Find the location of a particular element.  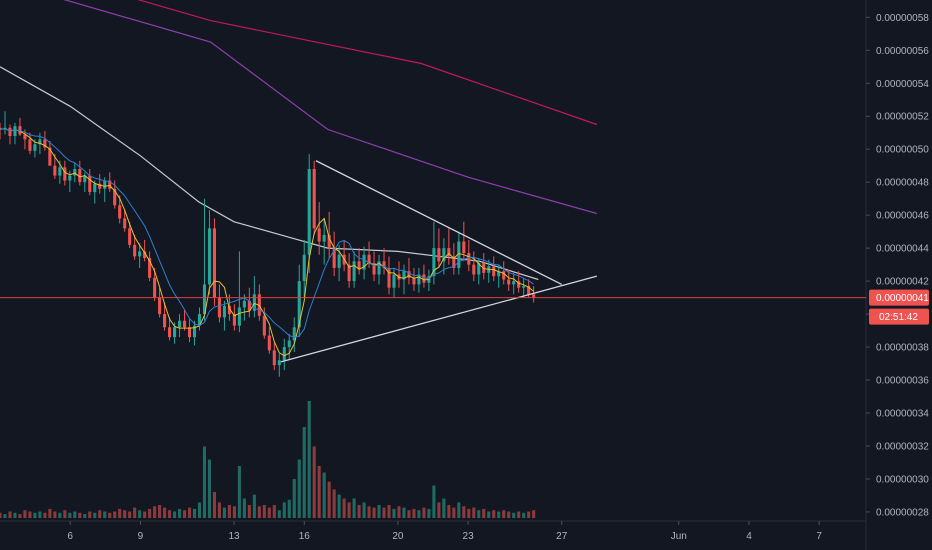

price-tick-label: 0.00000052 is located at coordinates (902, 117).